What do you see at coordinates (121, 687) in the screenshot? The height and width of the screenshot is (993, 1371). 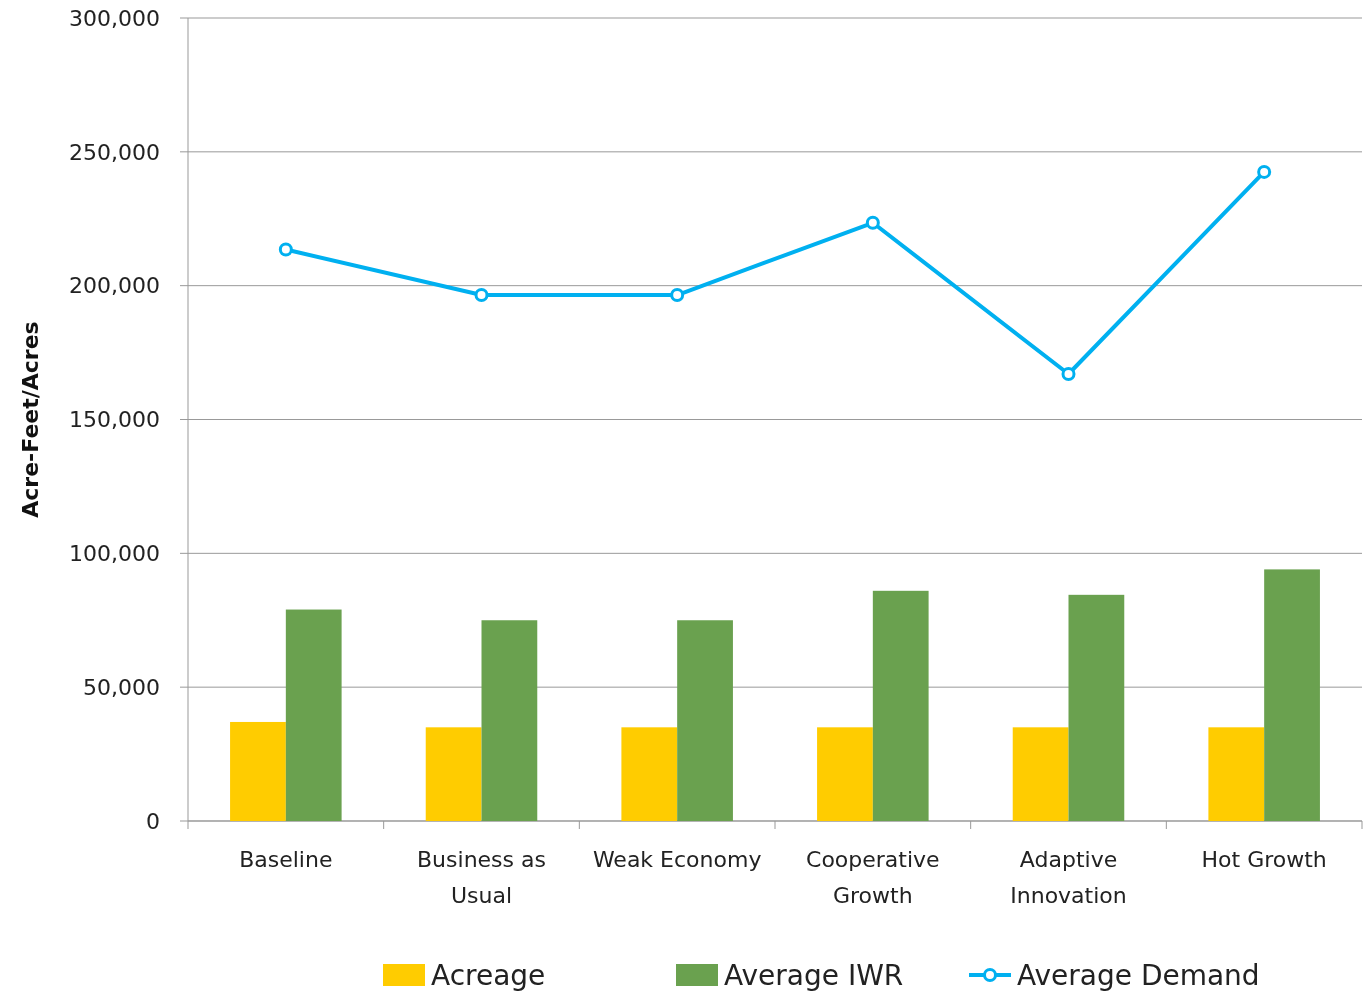 I see `y-tick-label: 50,000` at bounding box center [121, 687].